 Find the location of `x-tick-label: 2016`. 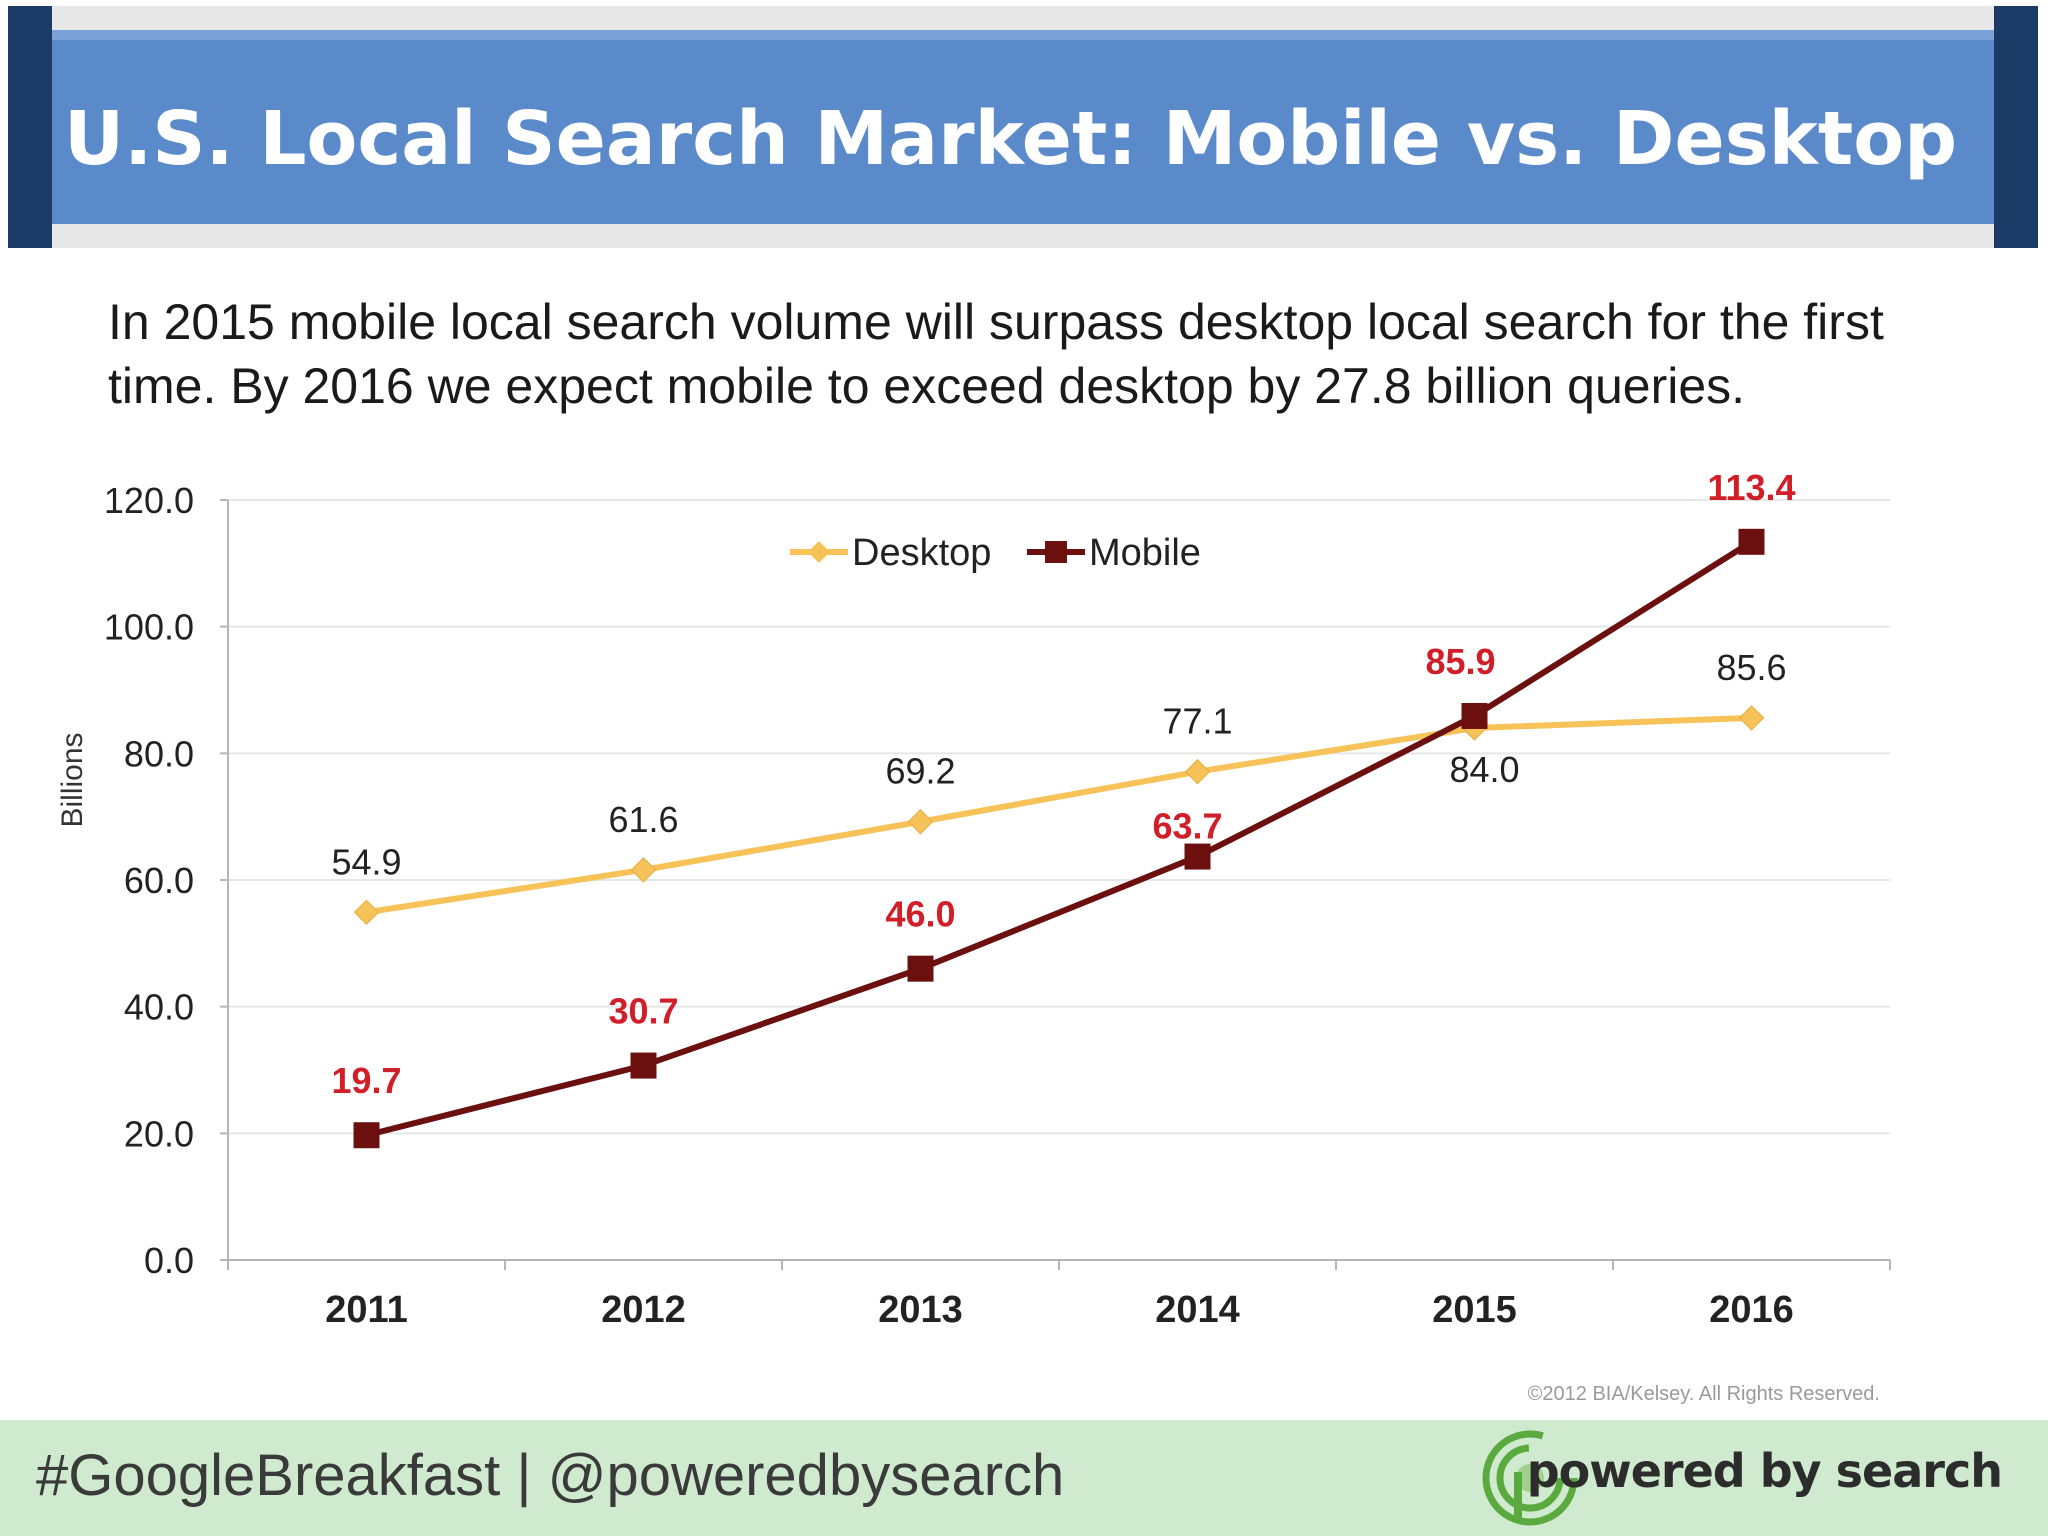

x-tick-label: 2016 is located at coordinates (1751, 1310).